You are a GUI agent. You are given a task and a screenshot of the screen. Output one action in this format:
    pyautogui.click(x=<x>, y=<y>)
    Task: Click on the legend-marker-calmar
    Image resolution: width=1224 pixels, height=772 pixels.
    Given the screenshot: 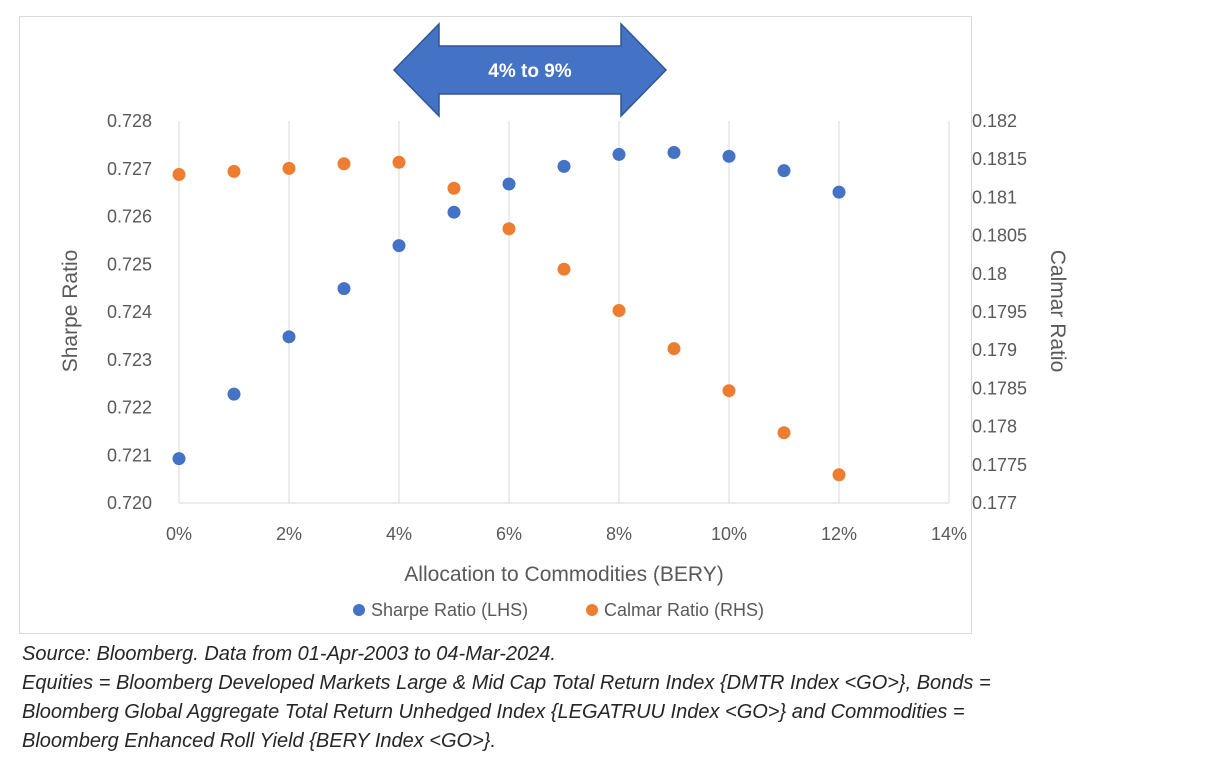 What is the action you would take?
    pyautogui.click(x=592, y=610)
    